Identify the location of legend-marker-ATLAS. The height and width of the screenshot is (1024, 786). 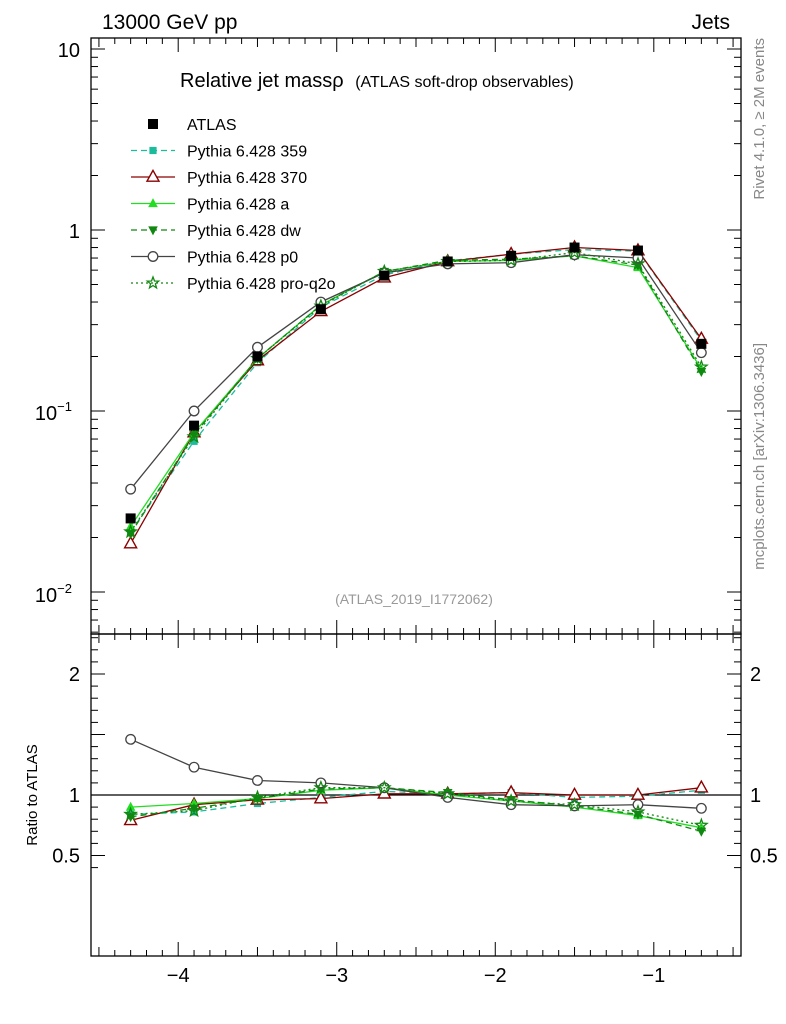
(153, 124).